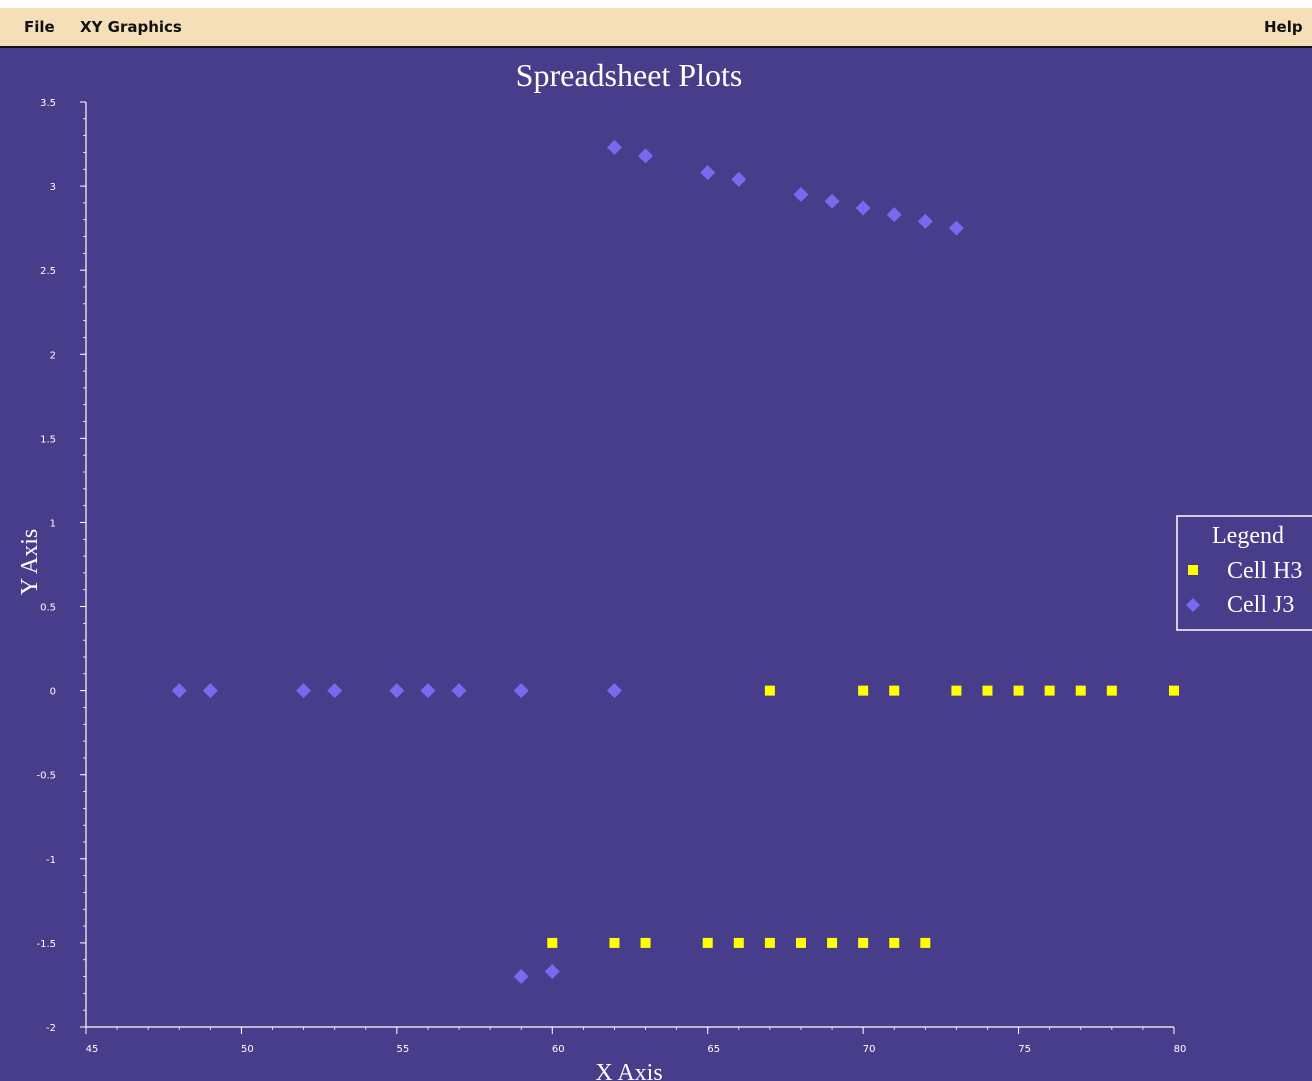  Describe the element at coordinates (46, 776) in the screenshot. I see `y-tick-label: -0.5` at that location.